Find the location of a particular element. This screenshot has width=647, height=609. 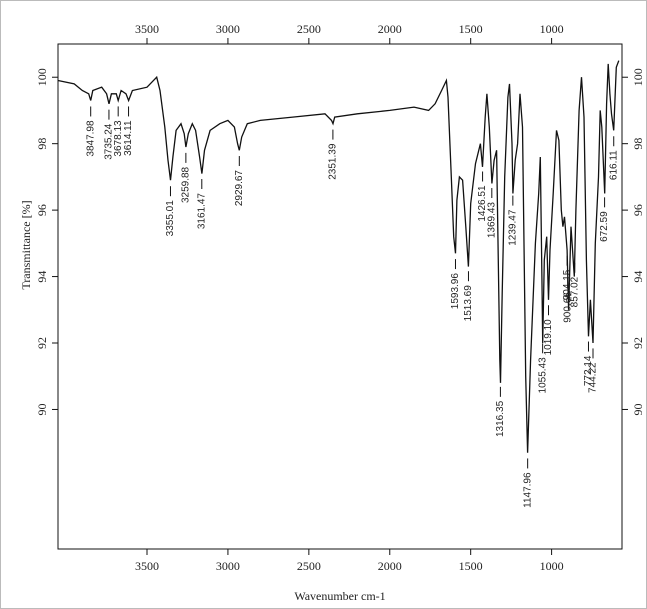

x-tick-label-top: 1000 is located at coordinates (552, 29).